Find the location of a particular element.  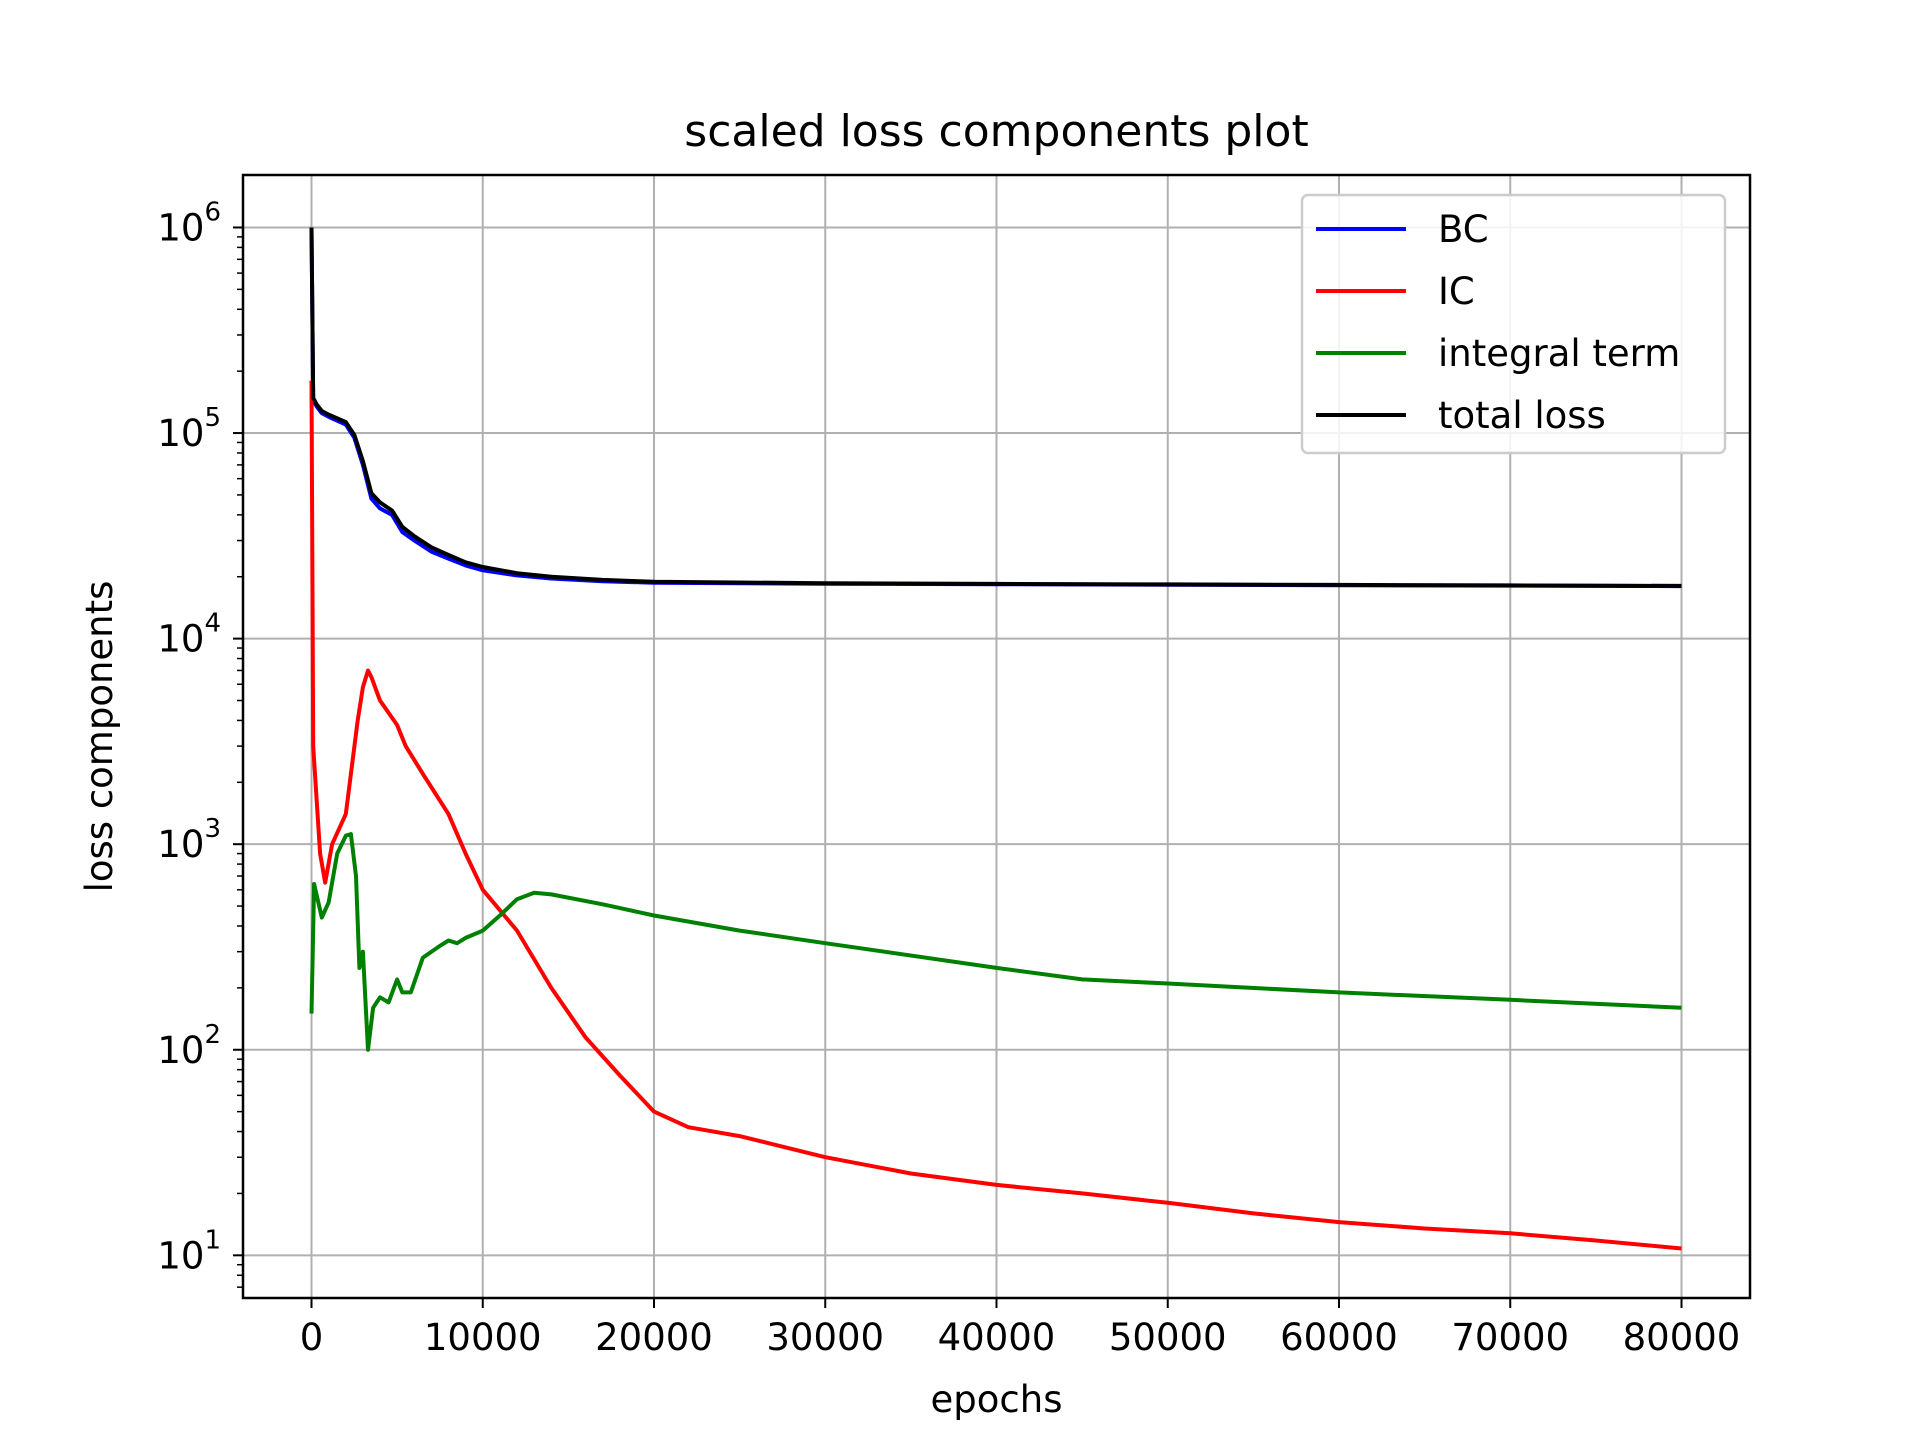

y-tick-label: 10² is located at coordinates (189, 1046).